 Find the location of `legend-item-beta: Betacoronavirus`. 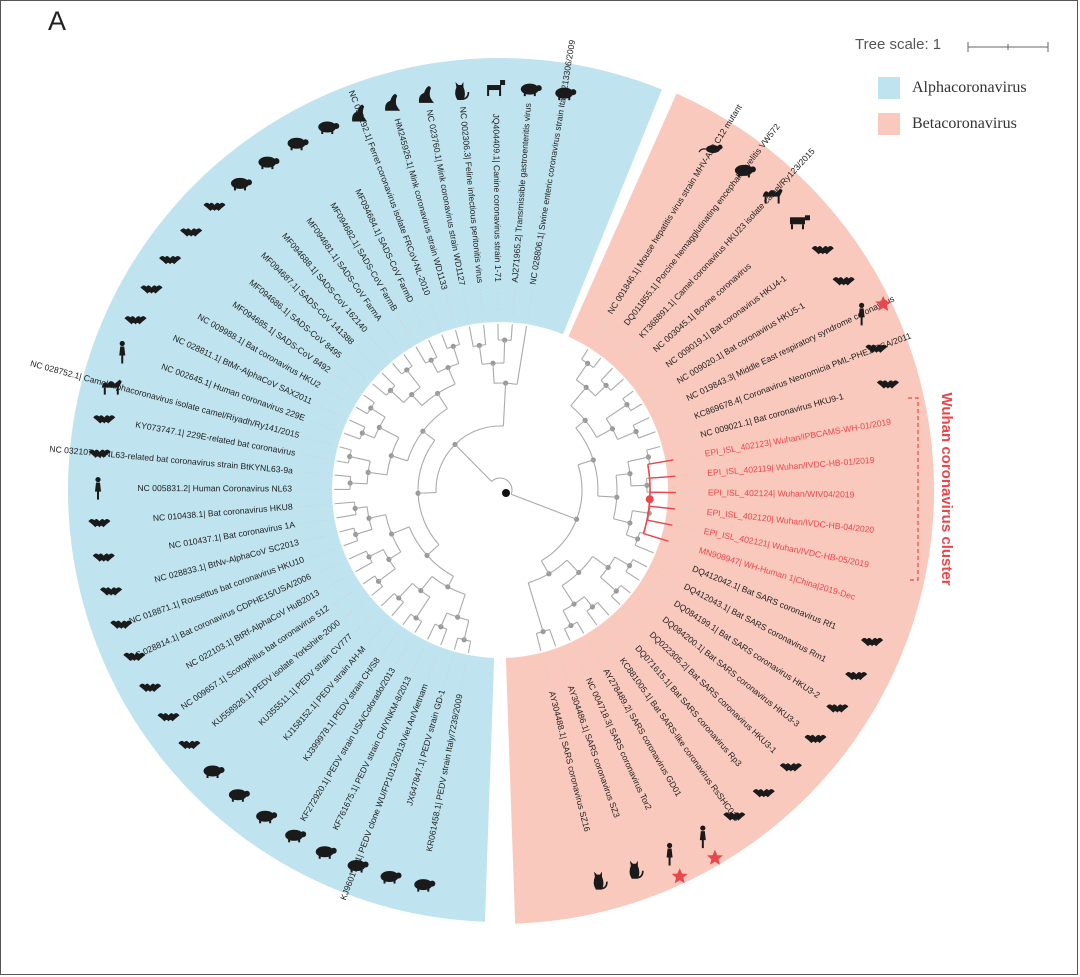

legend-item-beta: Betacoronavirus is located at coordinates (947, 124).